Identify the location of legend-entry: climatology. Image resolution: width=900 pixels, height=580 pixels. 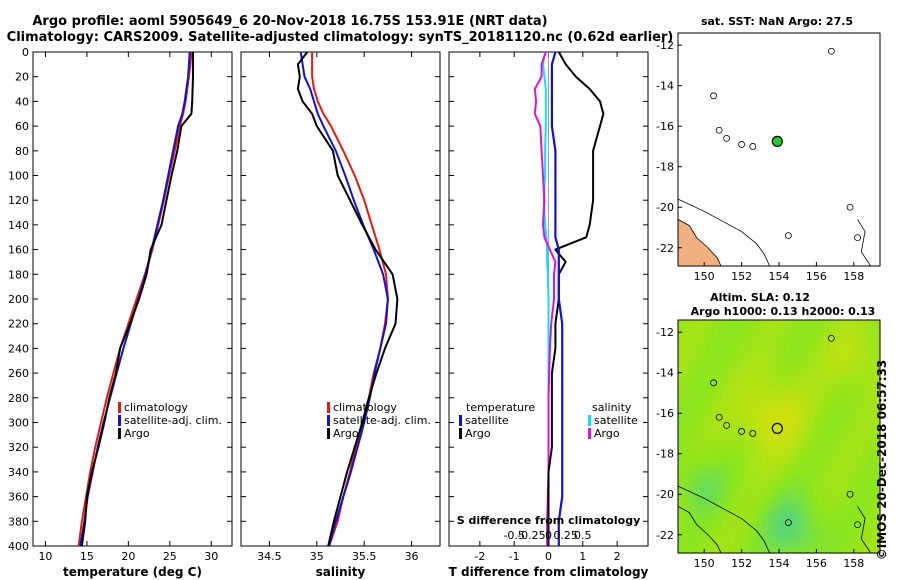
(156, 407).